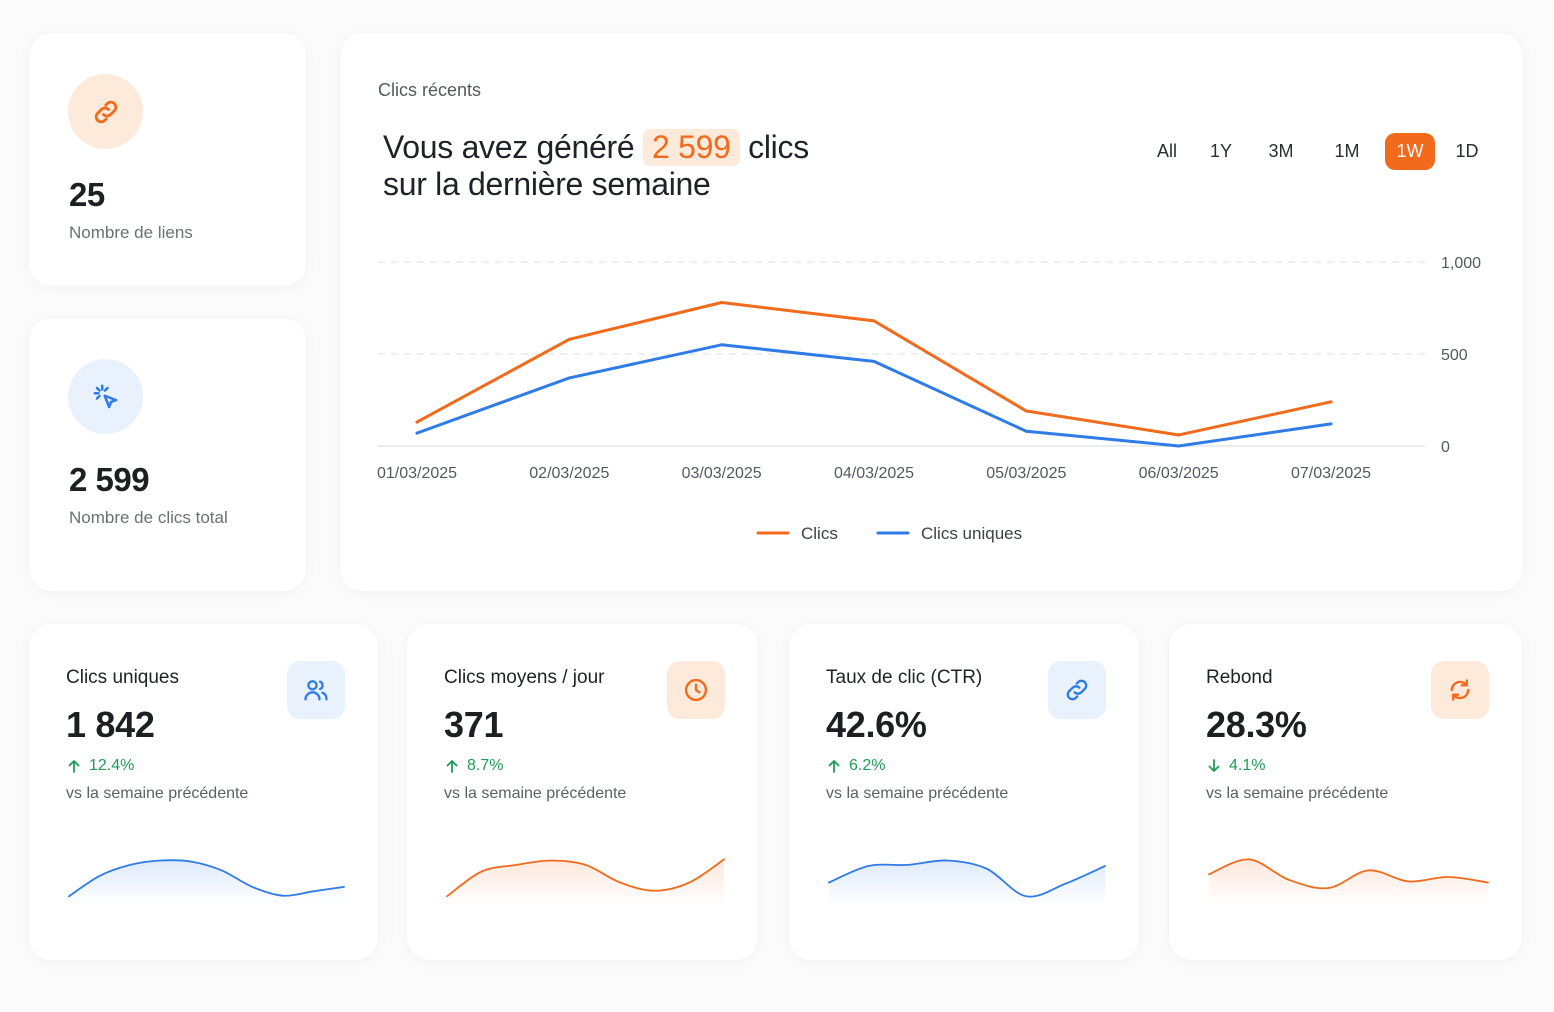 The image size is (1554, 1012). I want to click on kpi-trend-value: 12.4%, so click(112, 765).